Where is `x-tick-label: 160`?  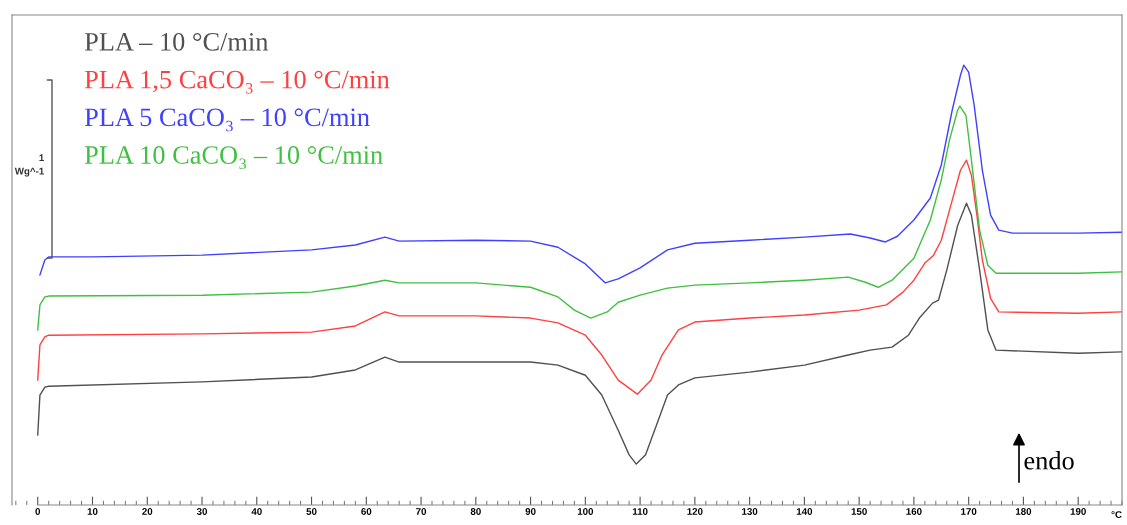 x-tick-label: 160 is located at coordinates (914, 511).